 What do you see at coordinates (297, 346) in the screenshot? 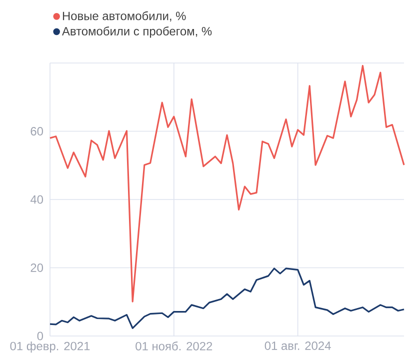
I see `x-tick-label: 01 авг. 2024` at bounding box center [297, 346].